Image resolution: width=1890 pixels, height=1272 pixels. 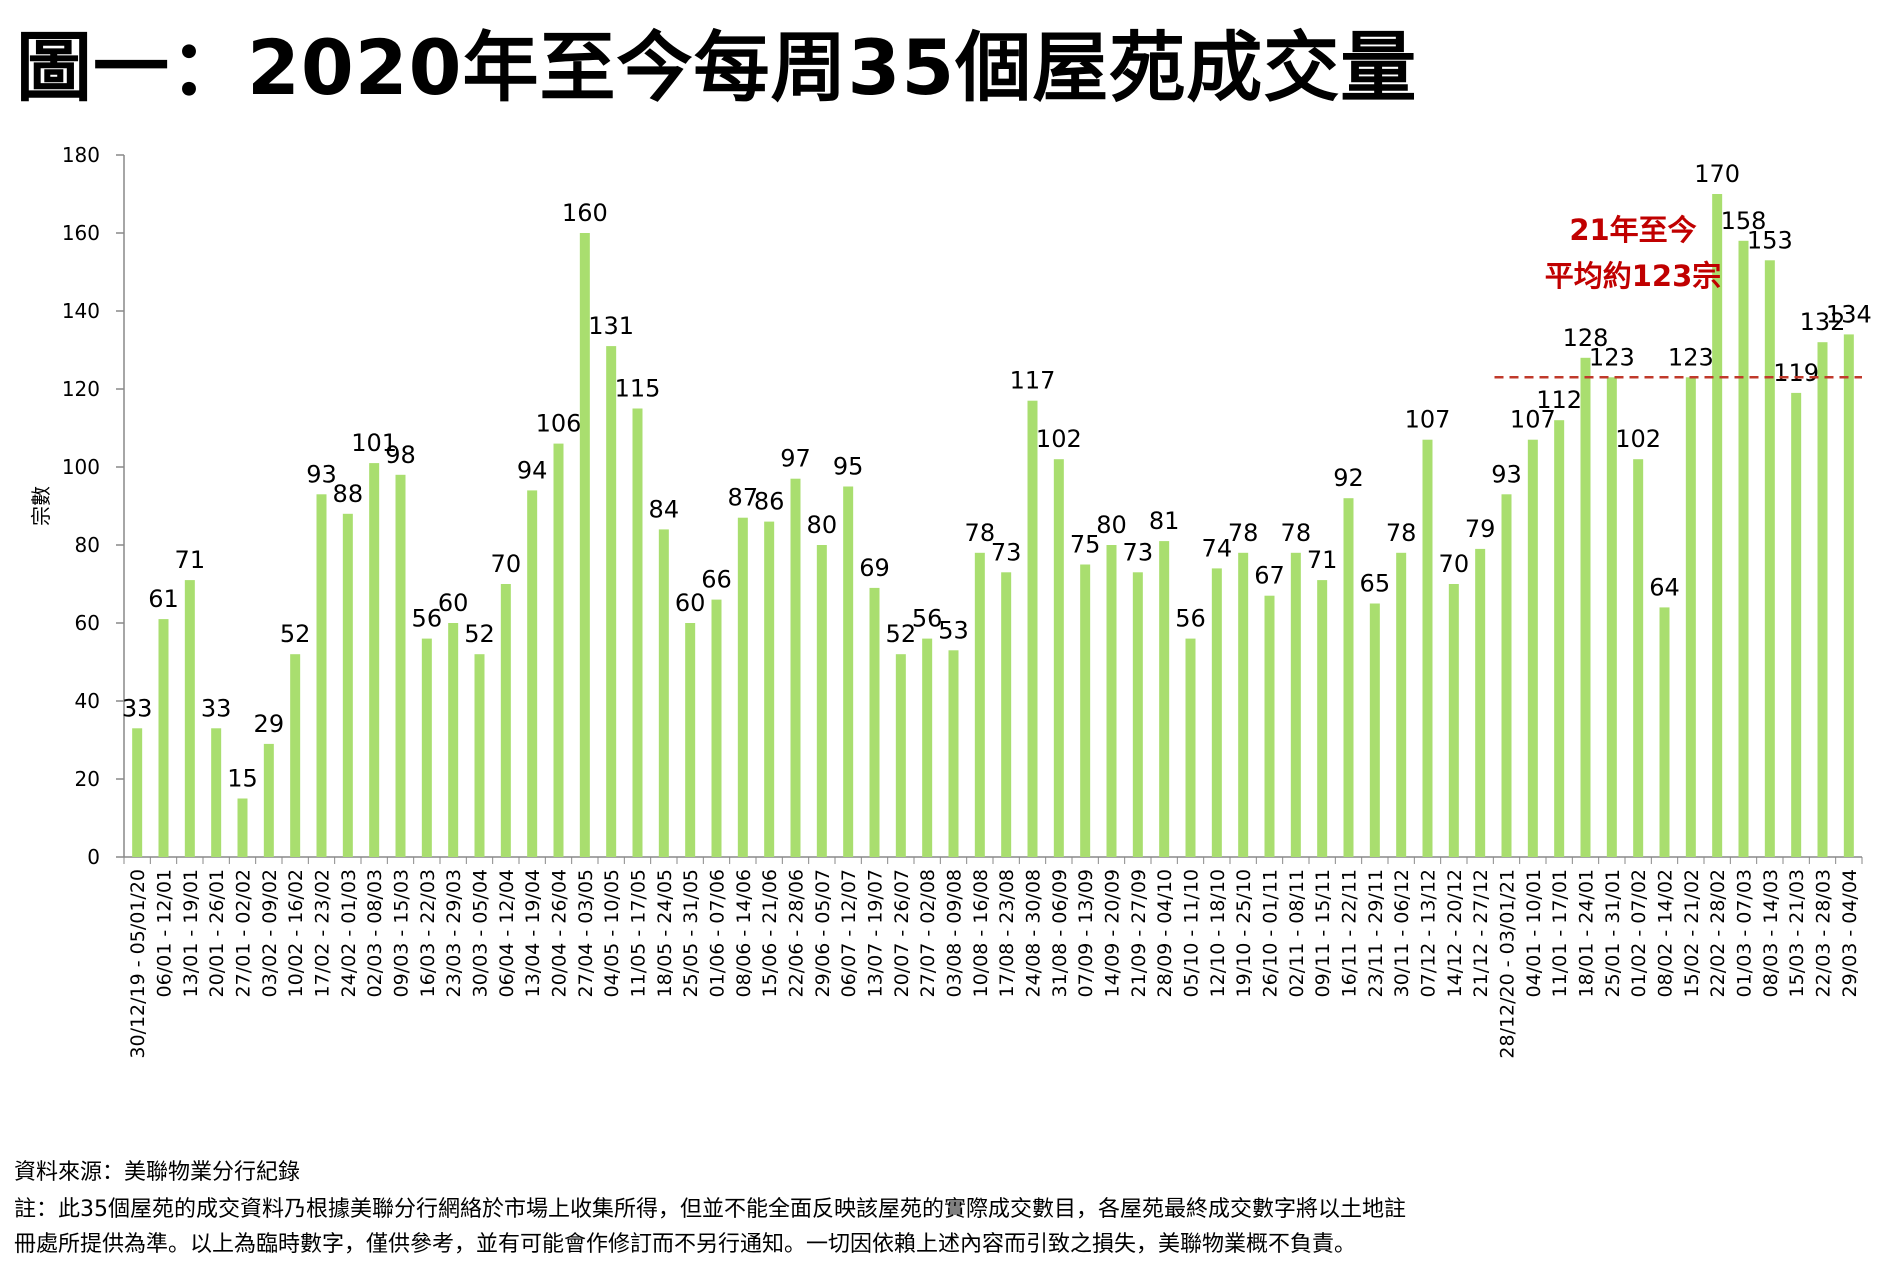 I want to click on bar-value-label: 67, so click(x=1269, y=576).